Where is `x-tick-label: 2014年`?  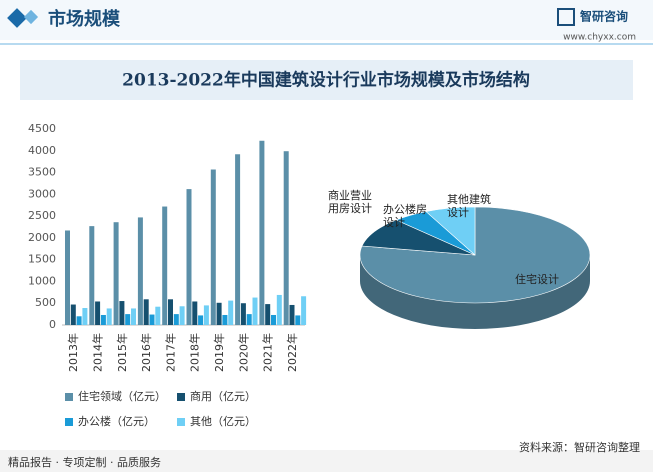 x-tick-label: 2014年 is located at coordinates (97, 352).